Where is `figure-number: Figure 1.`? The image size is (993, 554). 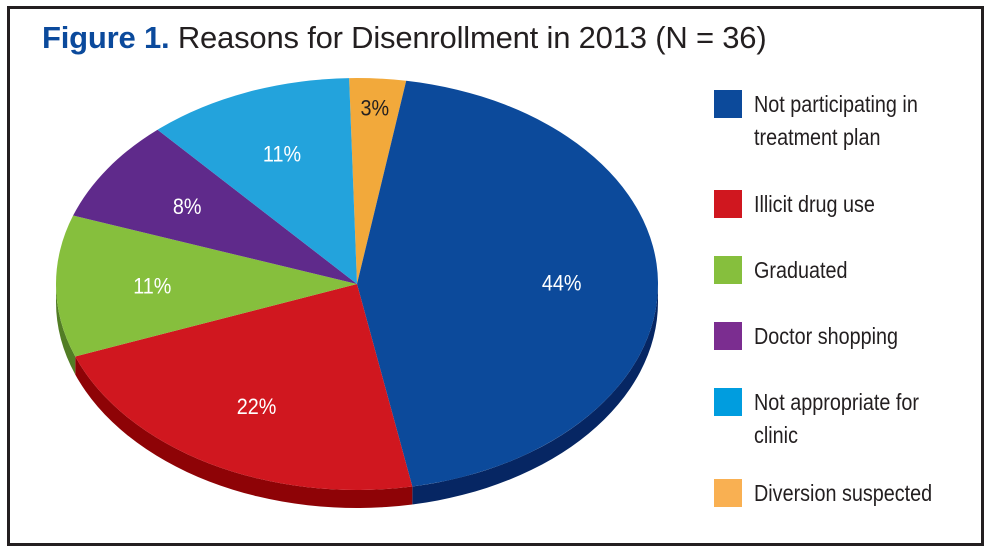
figure-number: Figure 1. is located at coordinates (106, 37).